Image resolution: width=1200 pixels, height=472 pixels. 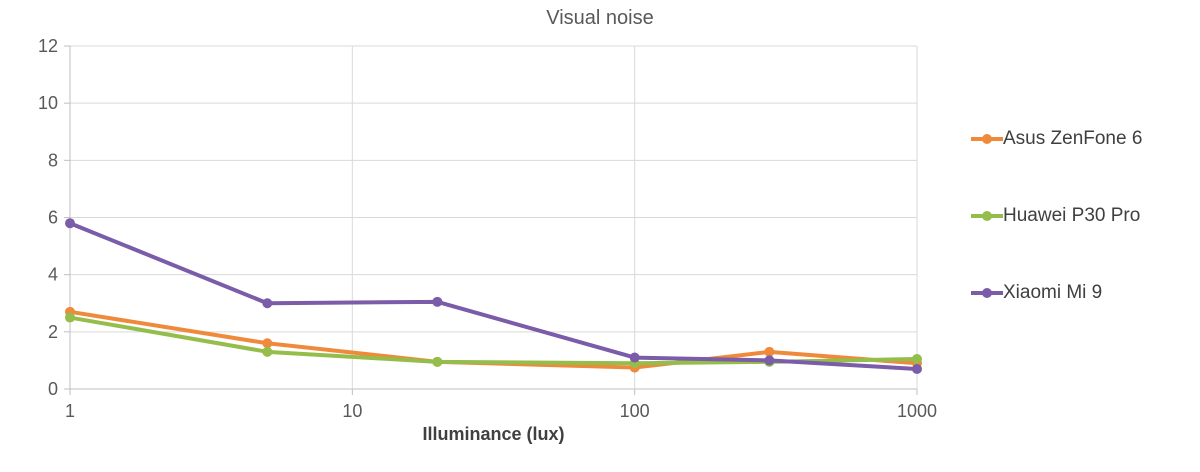 What do you see at coordinates (917, 411) in the screenshot?
I see `x-tick-label: 1000` at bounding box center [917, 411].